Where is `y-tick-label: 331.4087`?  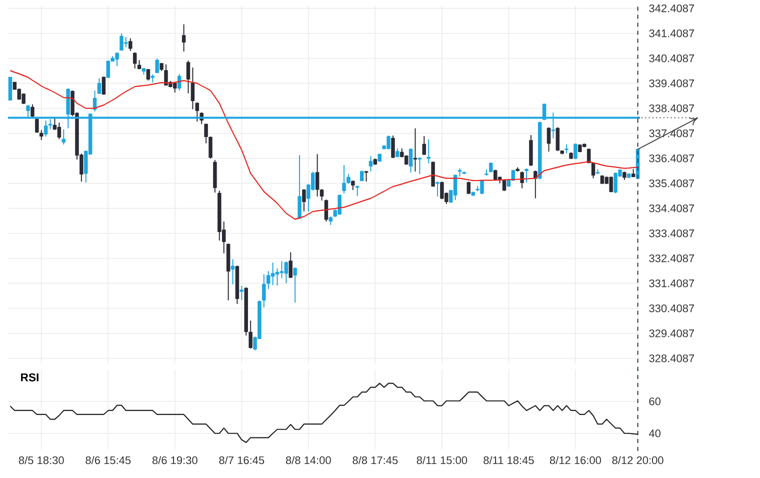
y-tick-label: 331.4087 is located at coordinates (671, 283).